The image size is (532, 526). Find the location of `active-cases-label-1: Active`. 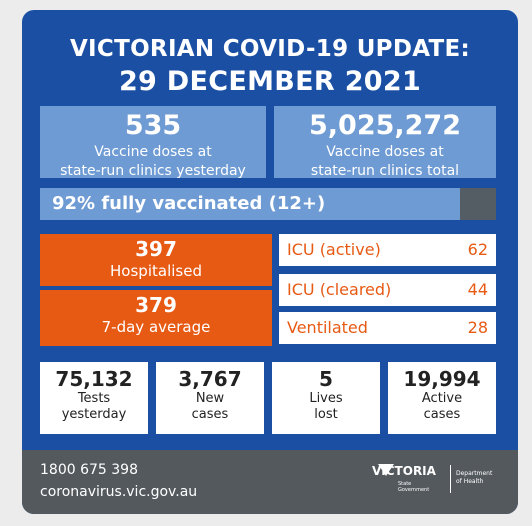

active-cases-label-1: Active is located at coordinates (442, 398).